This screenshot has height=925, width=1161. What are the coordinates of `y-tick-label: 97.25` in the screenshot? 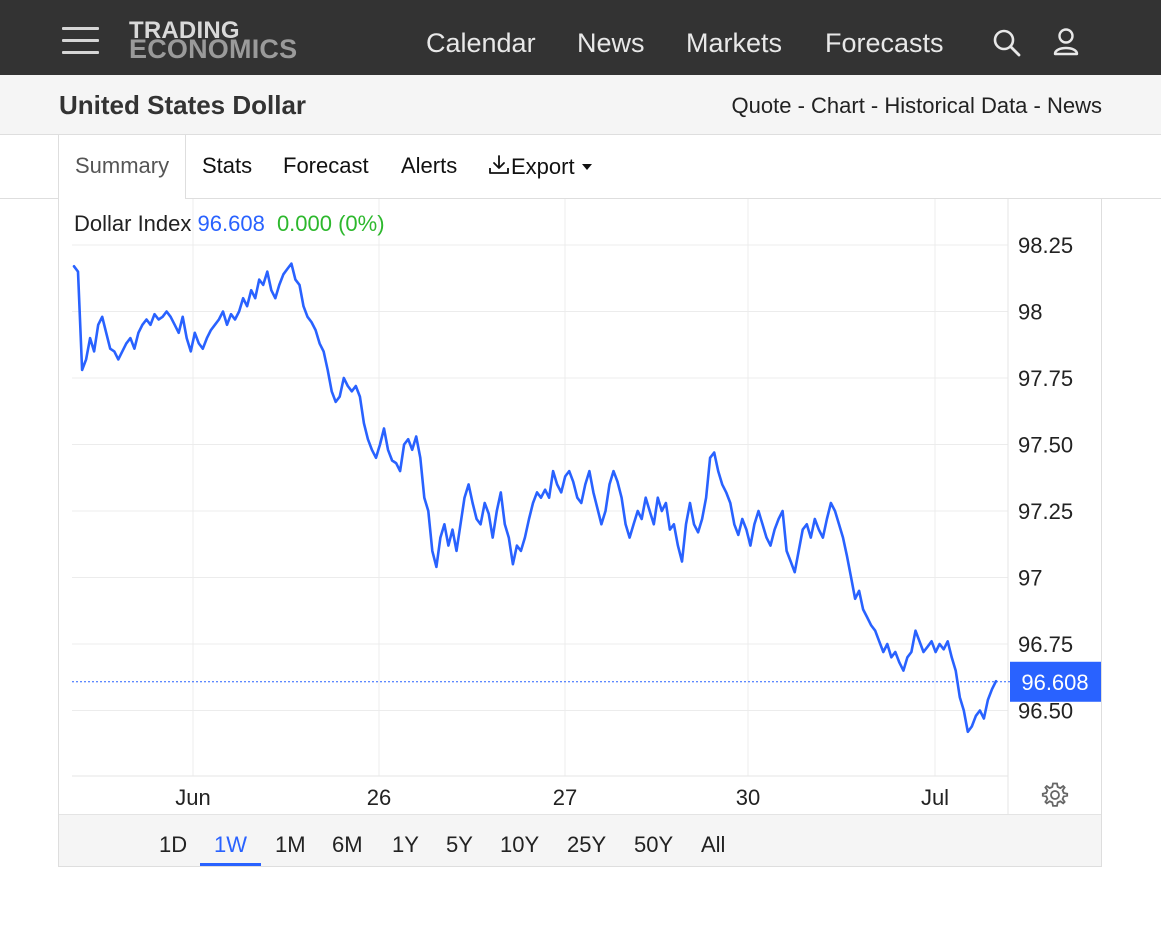 It's located at (1045, 511).